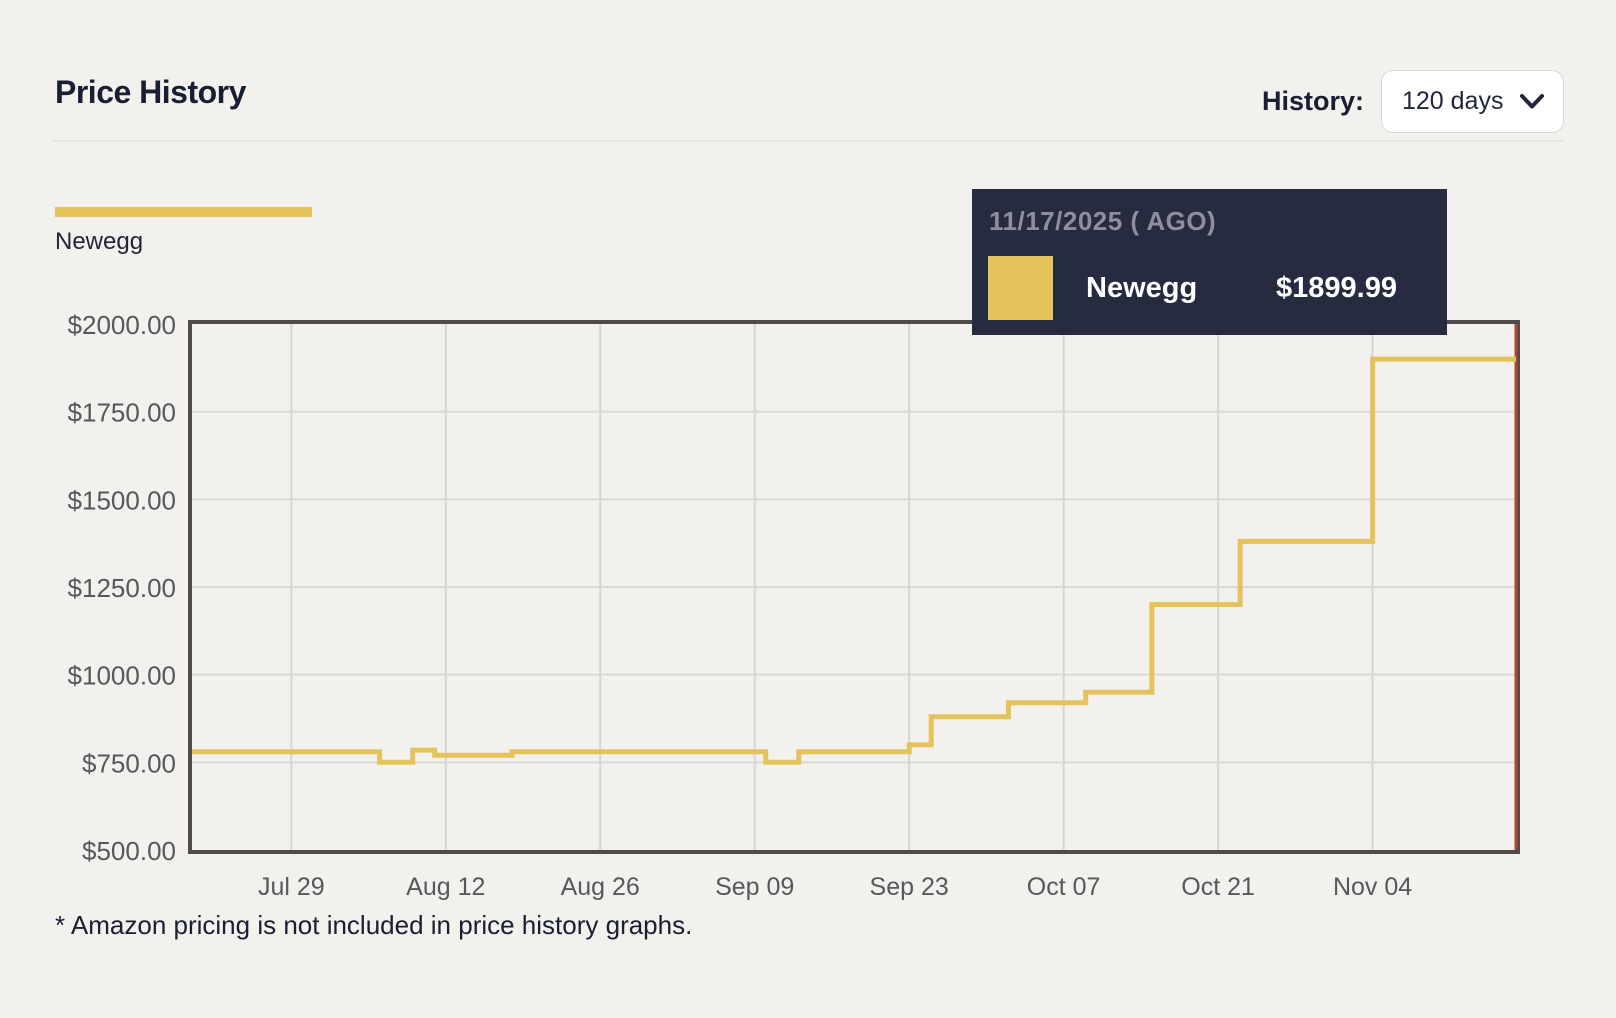  I want to click on chart-tooltip: 11/17/2025 ( AGO) Newegg $1899.99, so click(1209, 262).